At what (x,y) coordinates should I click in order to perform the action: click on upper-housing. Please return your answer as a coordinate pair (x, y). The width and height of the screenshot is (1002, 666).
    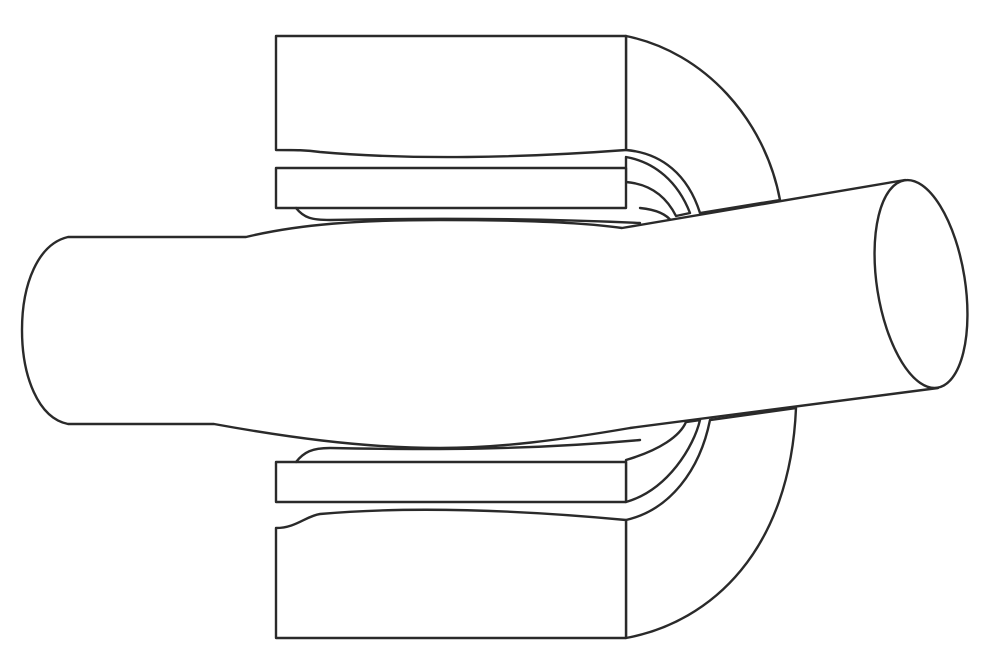
    Looking at the image, I should click on (528, 124).